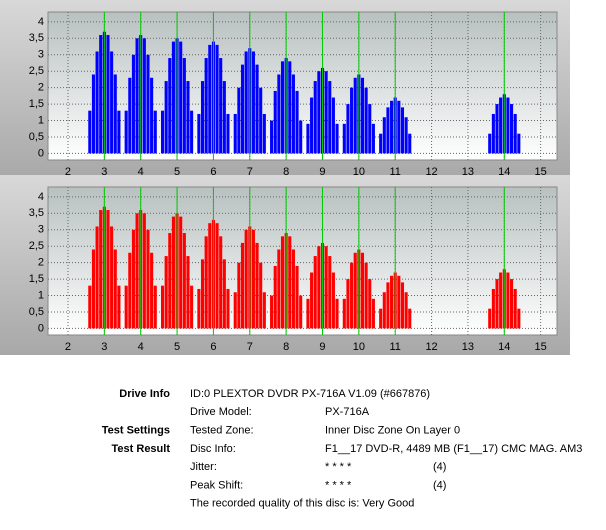  Describe the element at coordinates (359, 347) in the screenshot. I see `x-tick-label: 10` at that location.